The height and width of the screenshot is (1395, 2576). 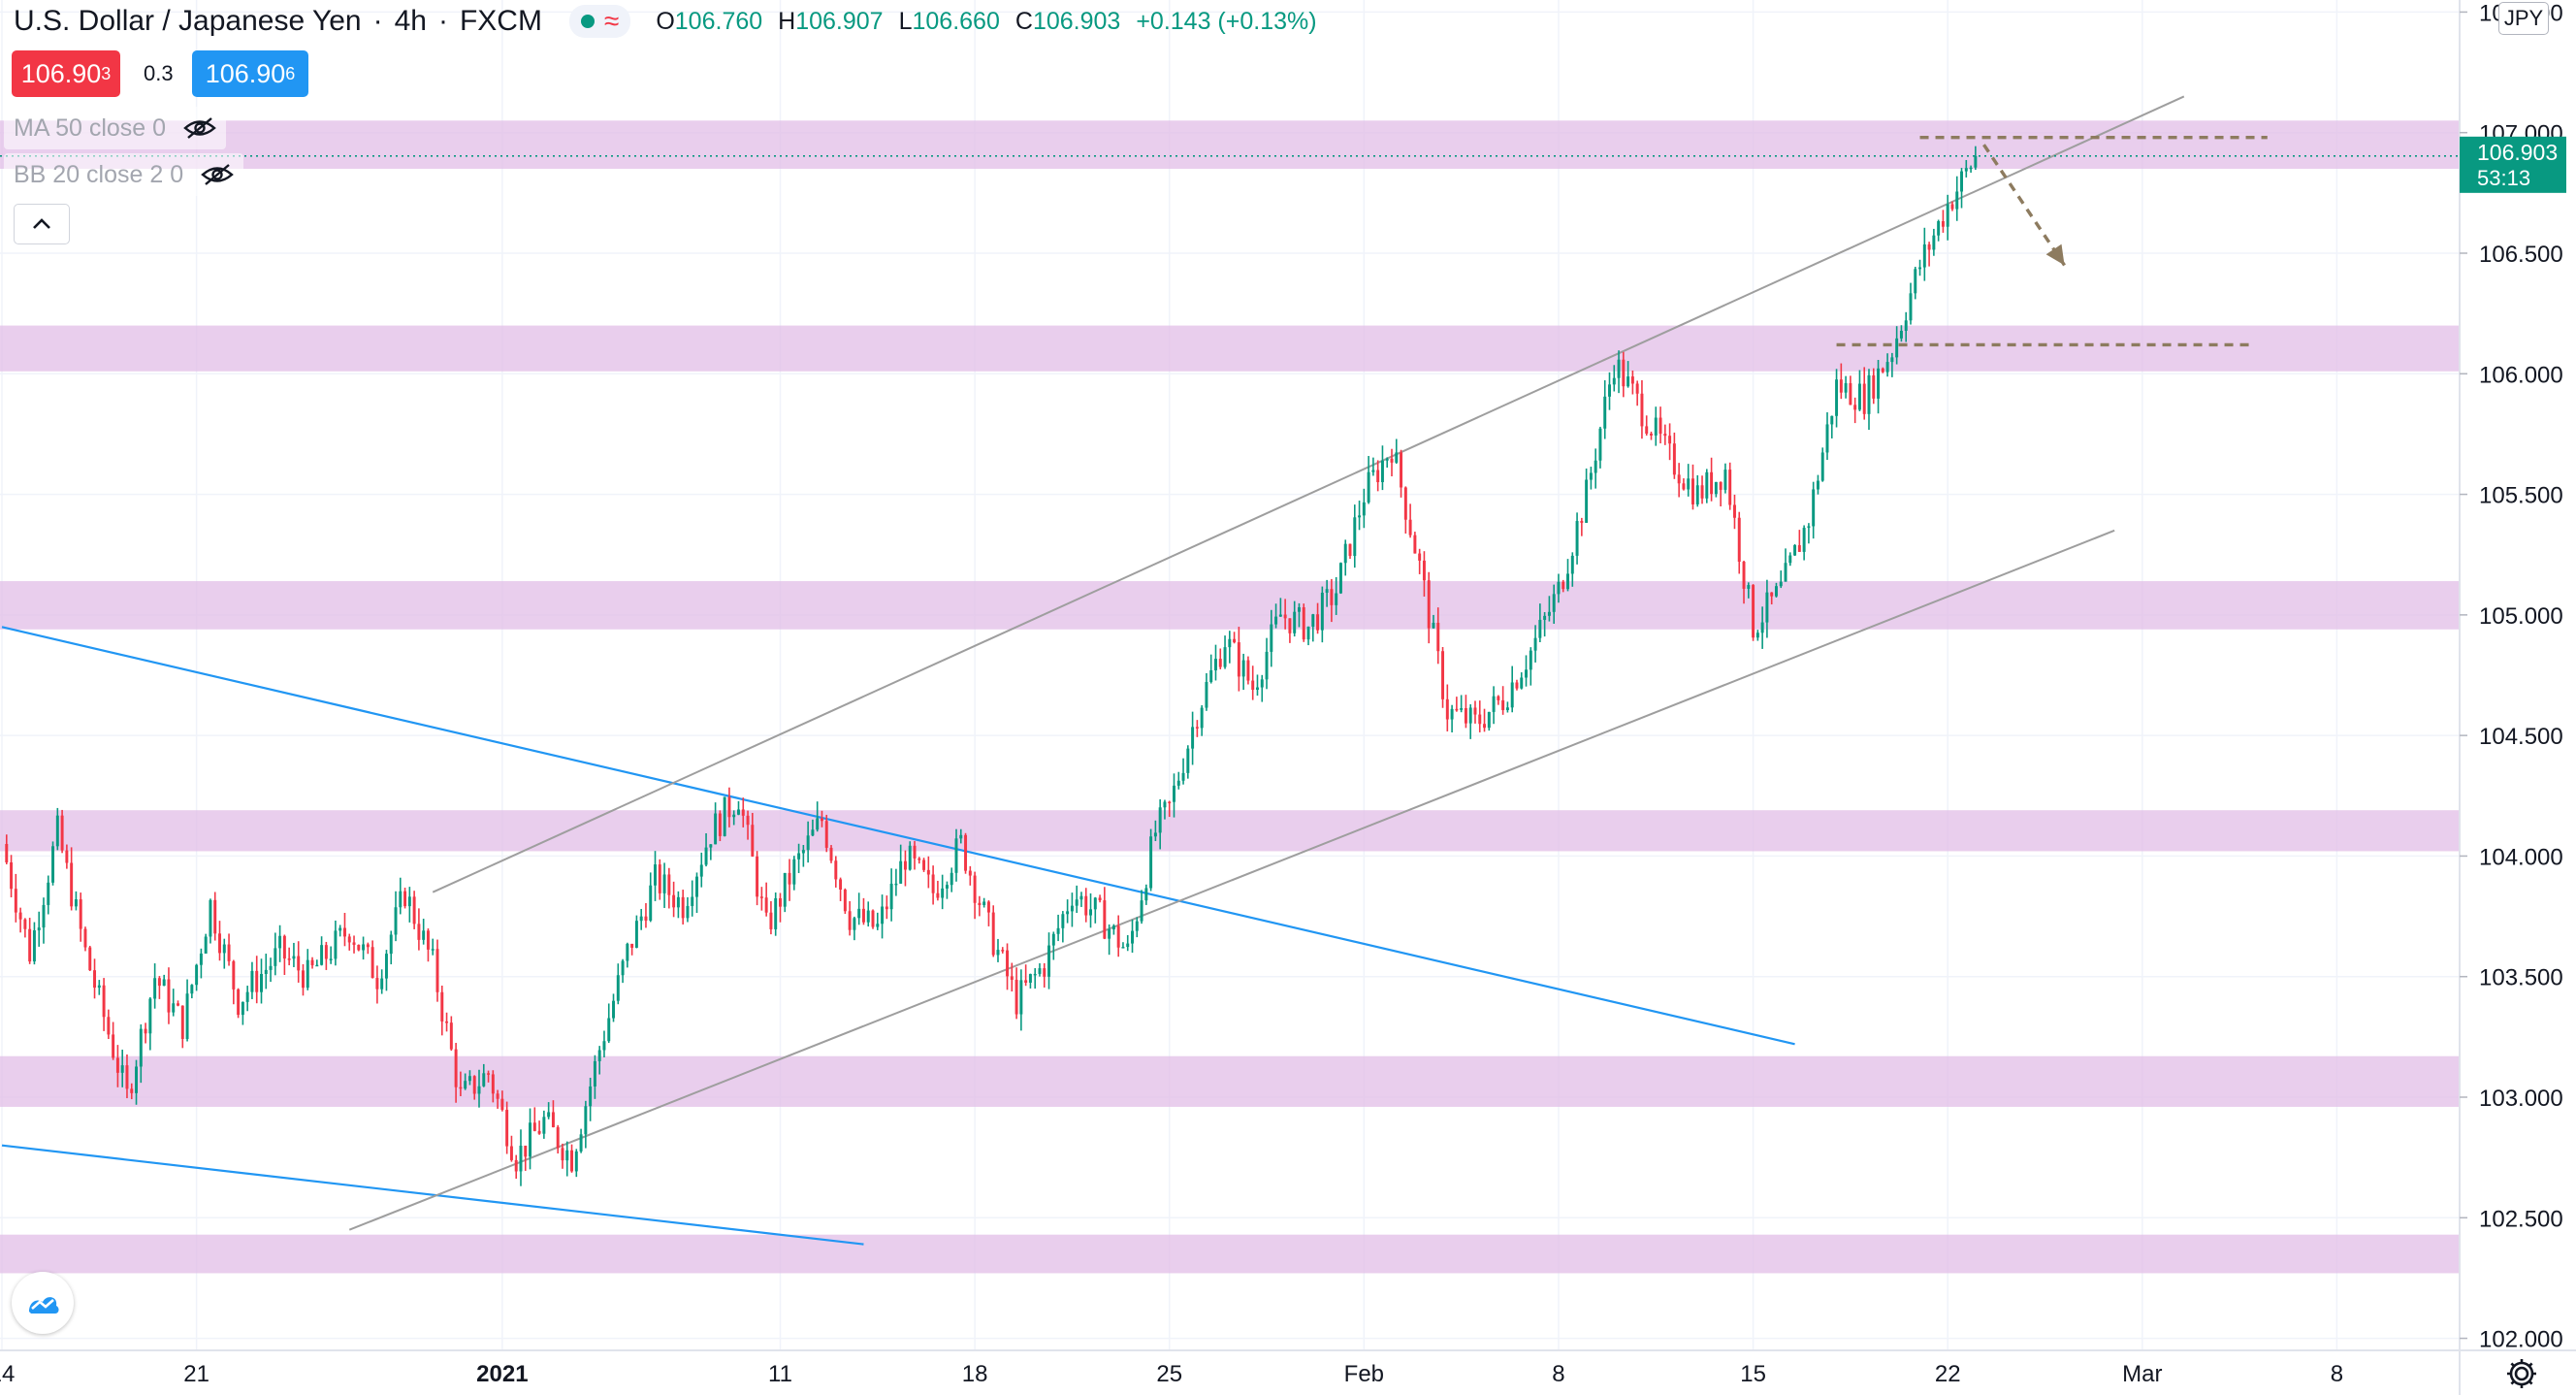 I want to click on symbol-title: U.S. Dollar / Japanese Yen, so click(x=188, y=21).